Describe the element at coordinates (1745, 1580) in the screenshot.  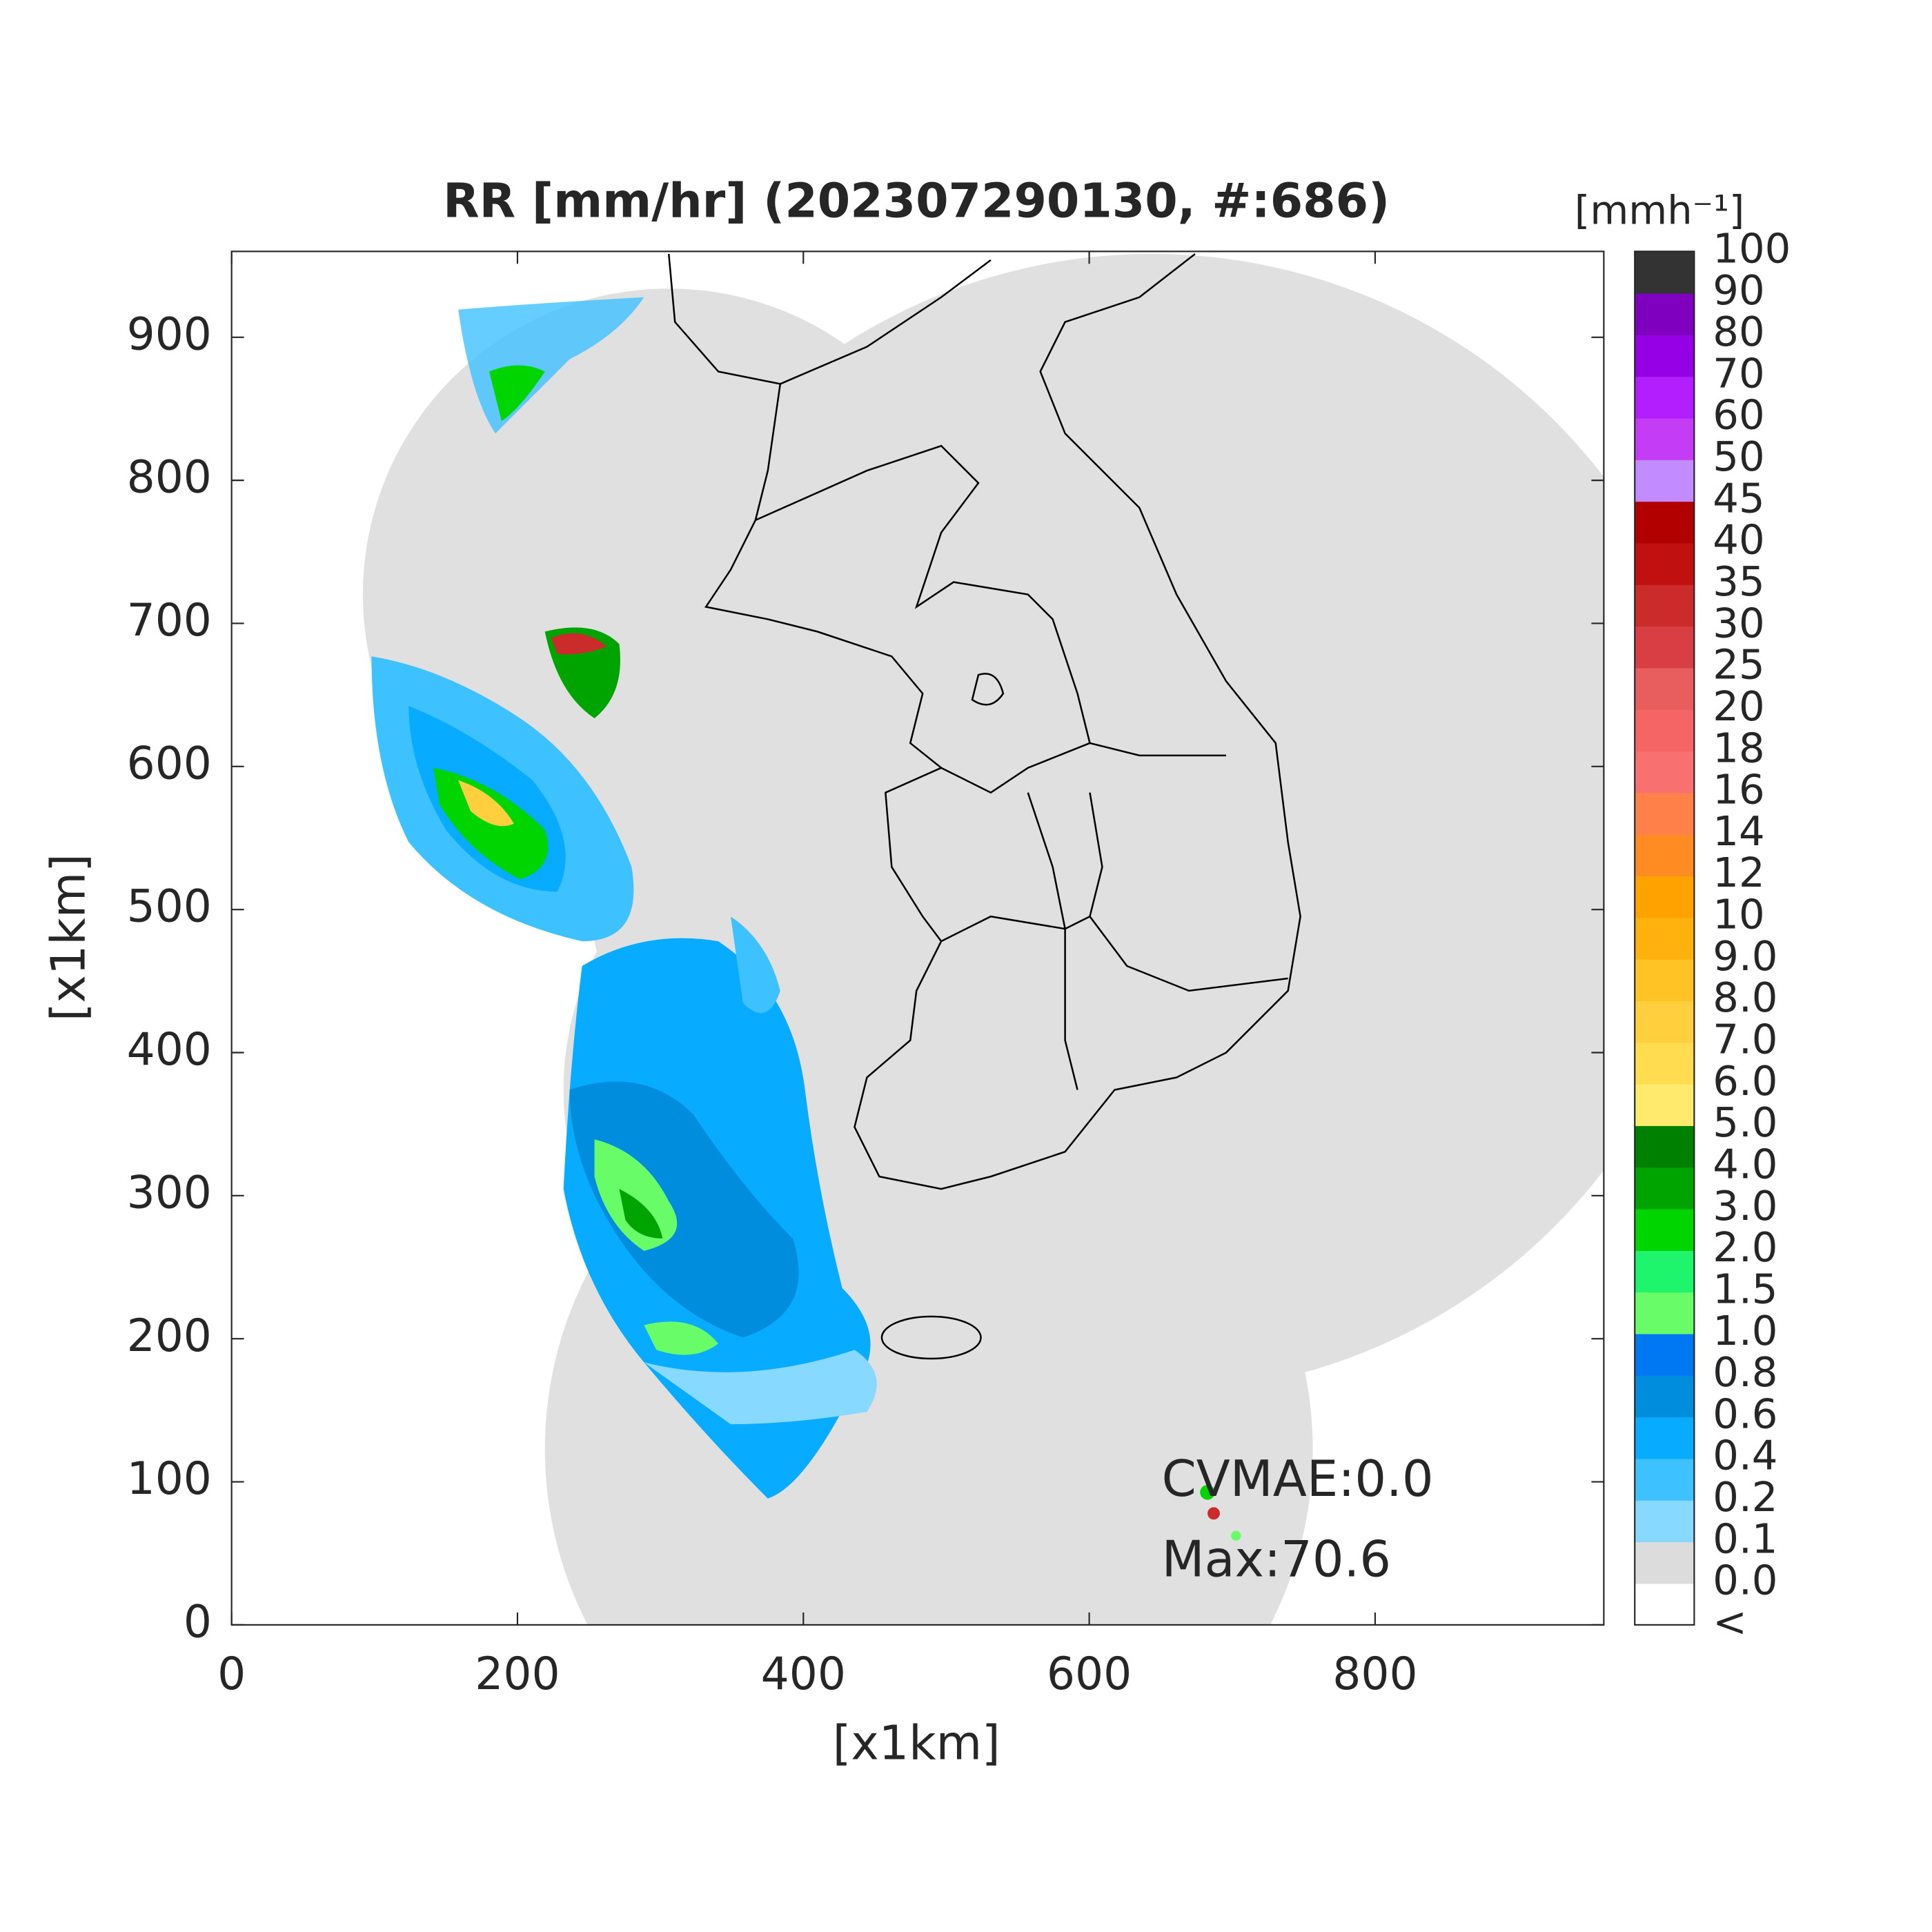
I see `colorbar-label: 0.0` at that location.